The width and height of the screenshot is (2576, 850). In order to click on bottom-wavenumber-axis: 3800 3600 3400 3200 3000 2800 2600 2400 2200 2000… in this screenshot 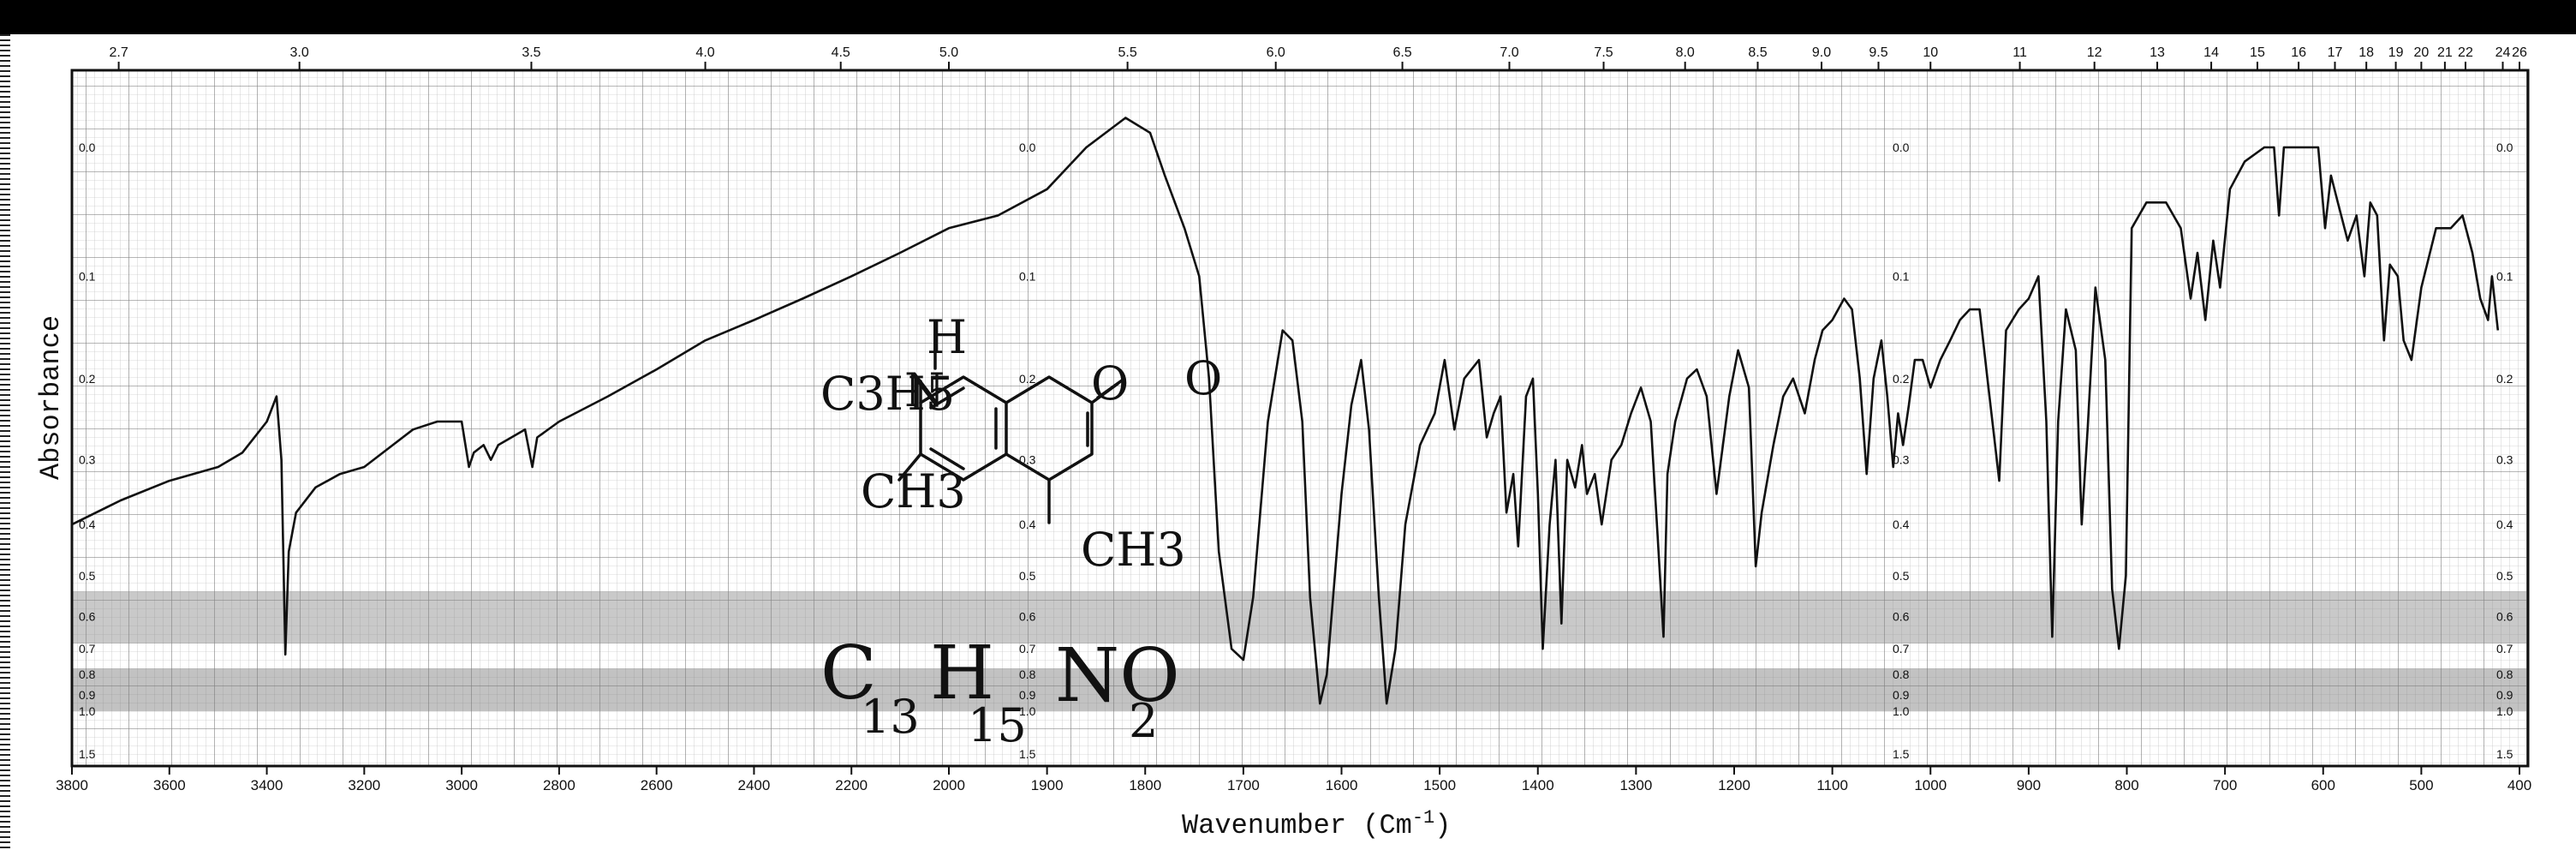, I will do `click(1293, 779)`.